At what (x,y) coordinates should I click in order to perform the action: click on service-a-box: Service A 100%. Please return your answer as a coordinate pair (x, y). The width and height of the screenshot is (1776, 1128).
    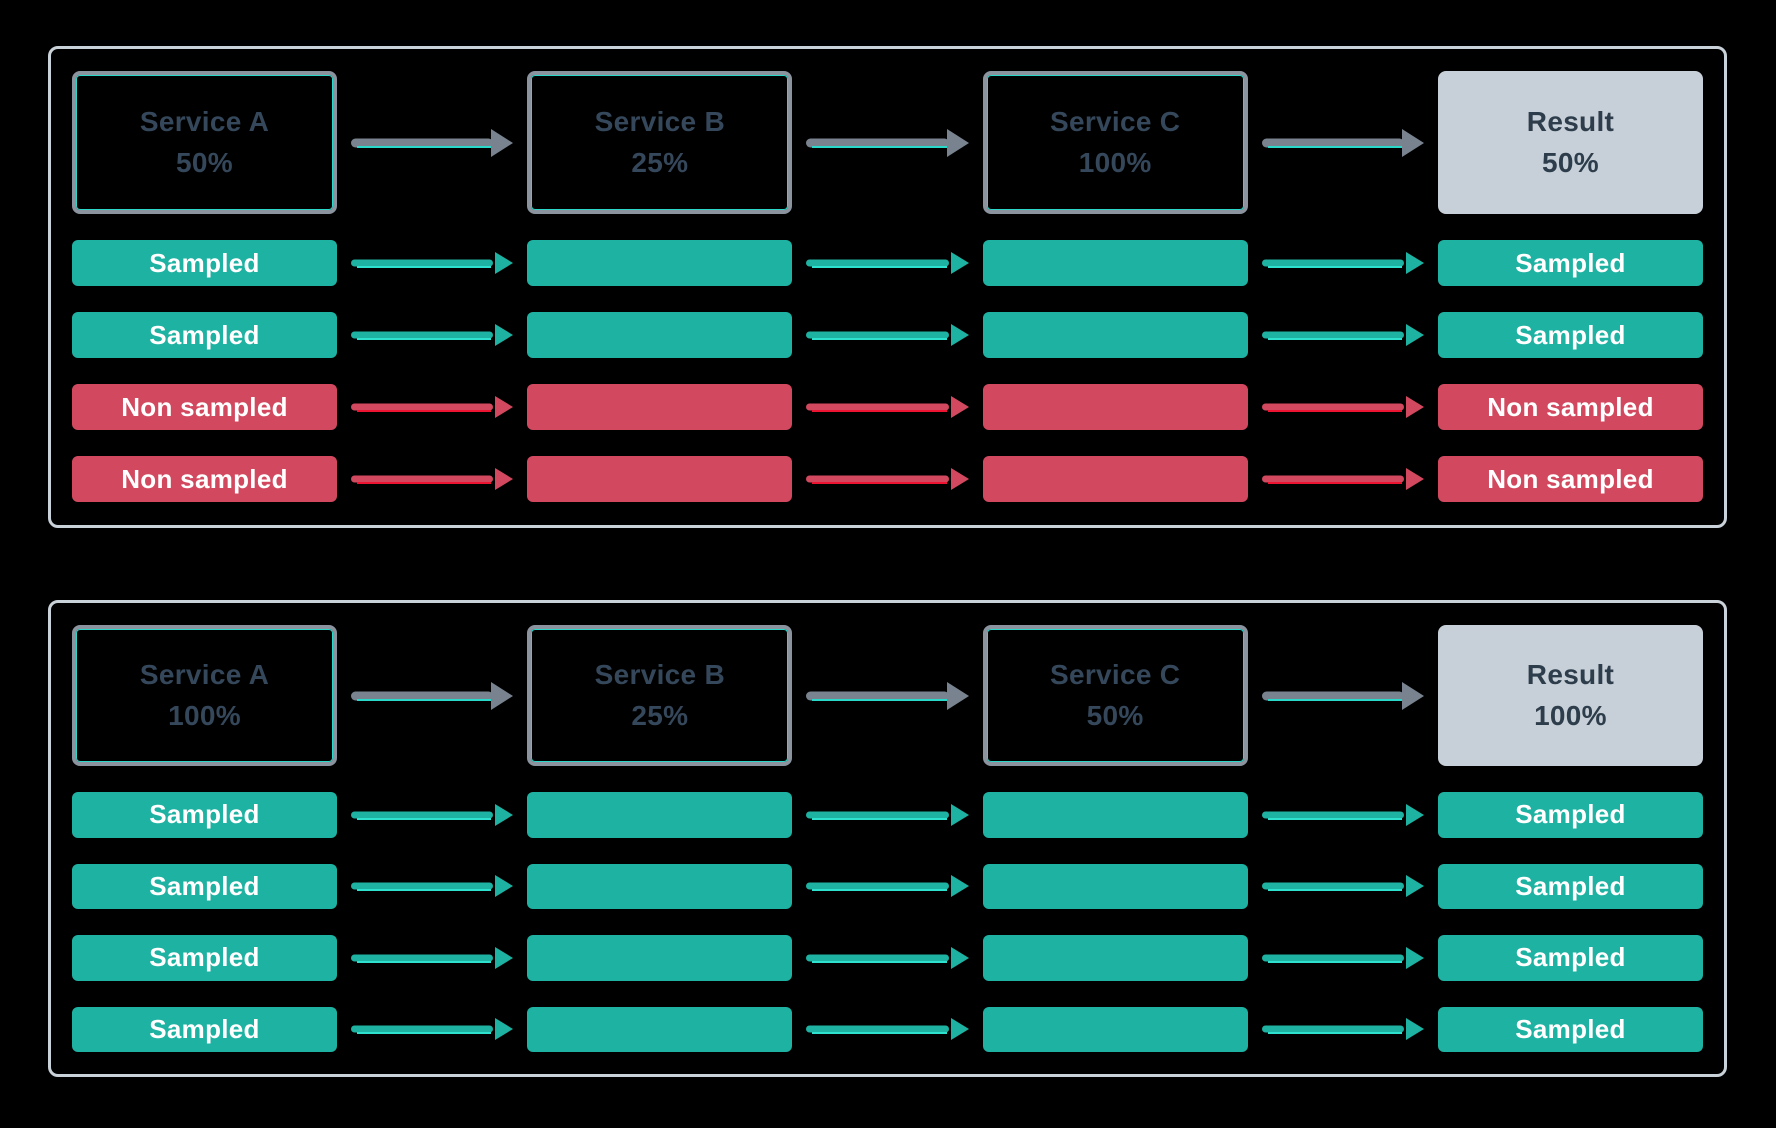
    Looking at the image, I should click on (204, 696).